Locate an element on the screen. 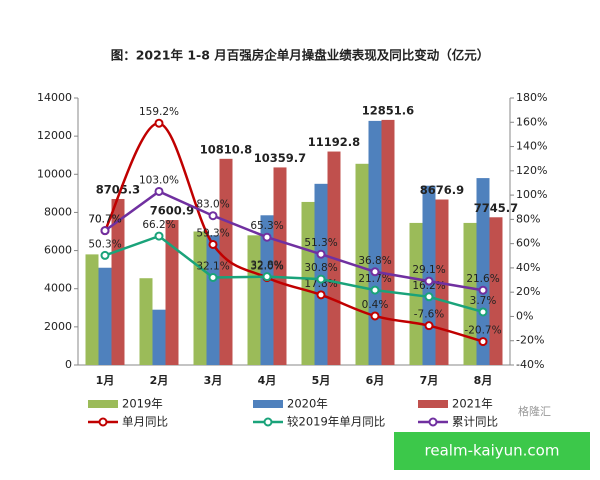  point-label: -7.6% is located at coordinates (429, 315).